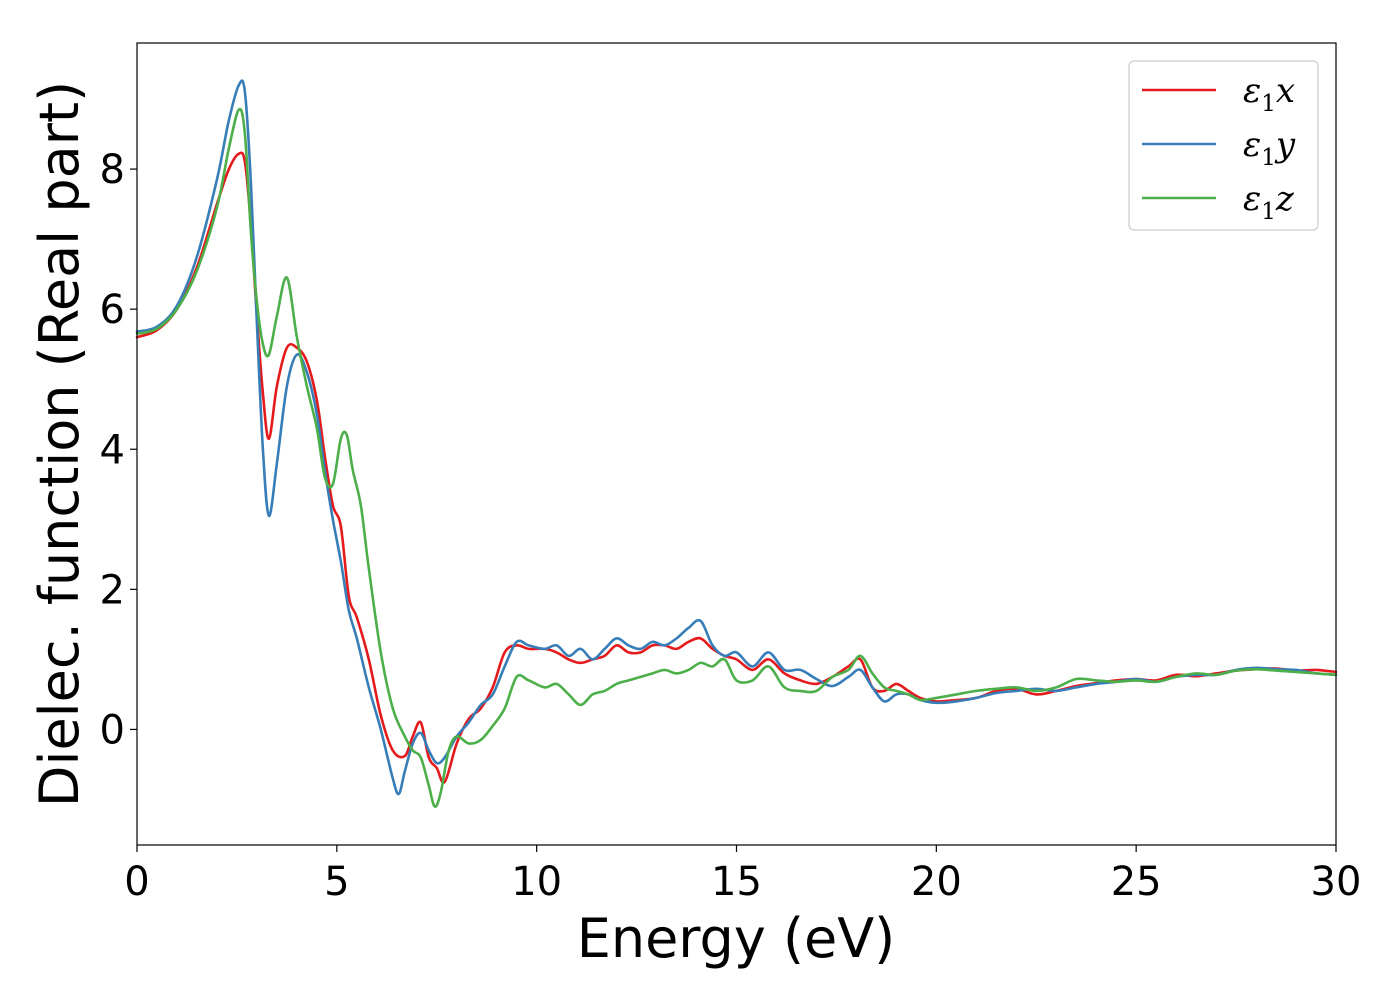 Image resolution: width=1400 pixels, height=1000 pixels. I want to click on x-tick-label: 20, so click(936, 882).